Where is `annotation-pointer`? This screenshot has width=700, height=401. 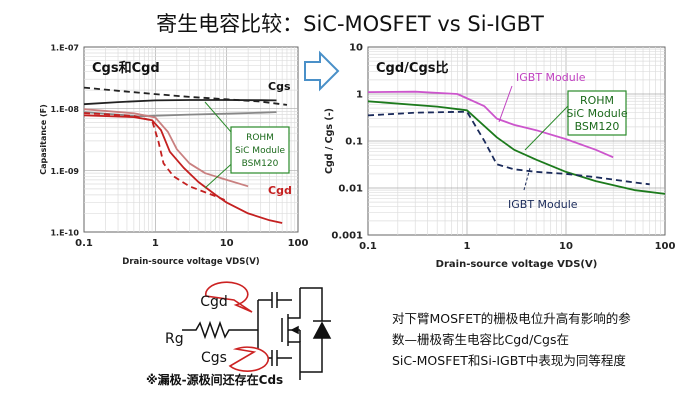
annotation-pointer is located at coordinates (547, 127).